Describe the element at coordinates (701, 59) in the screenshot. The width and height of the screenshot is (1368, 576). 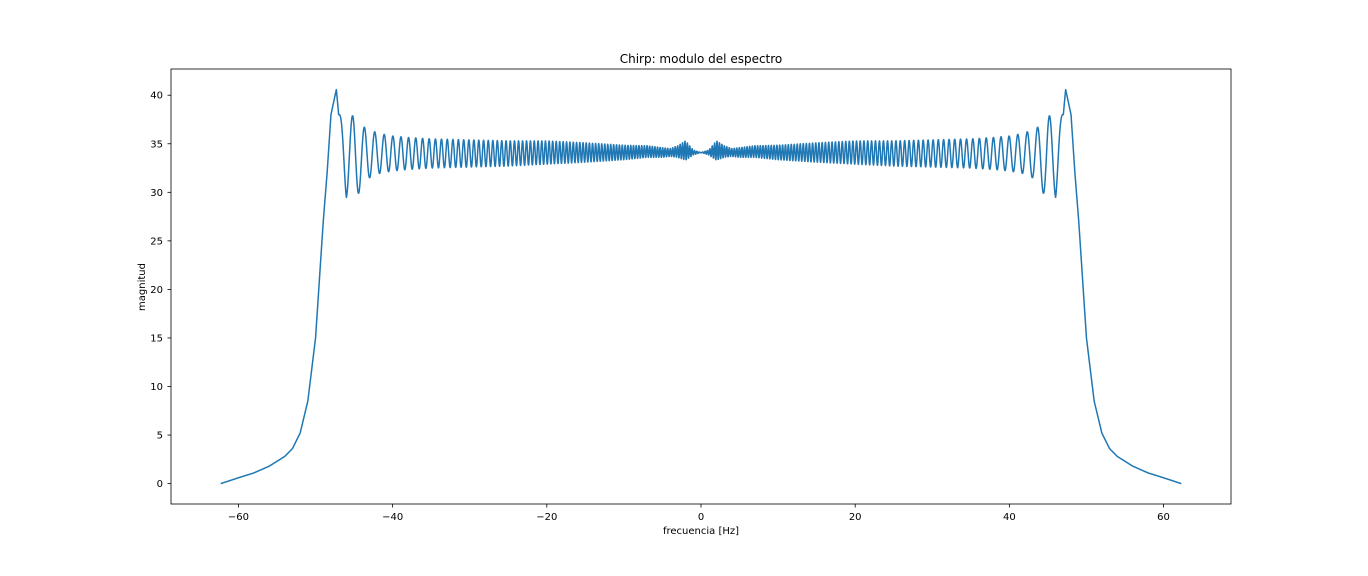
I see `chart-title: Chirp: modulo del espectro` at that location.